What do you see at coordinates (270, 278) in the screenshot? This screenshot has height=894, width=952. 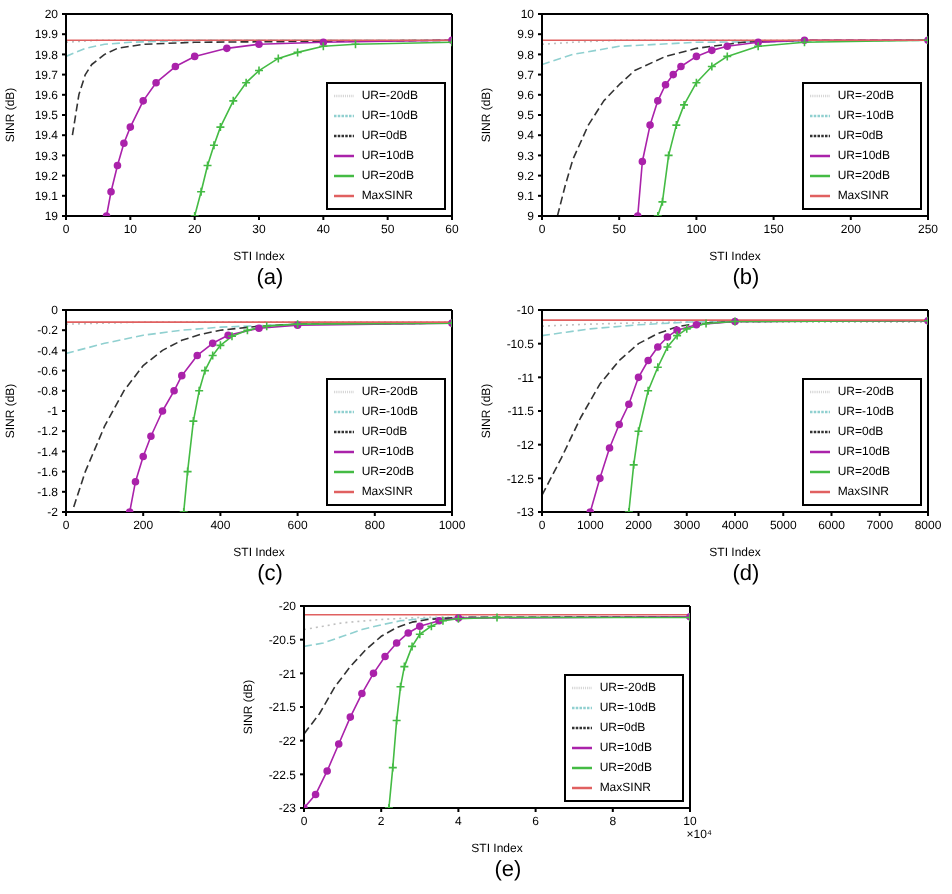 I see `text: (a)` at bounding box center [270, 278].